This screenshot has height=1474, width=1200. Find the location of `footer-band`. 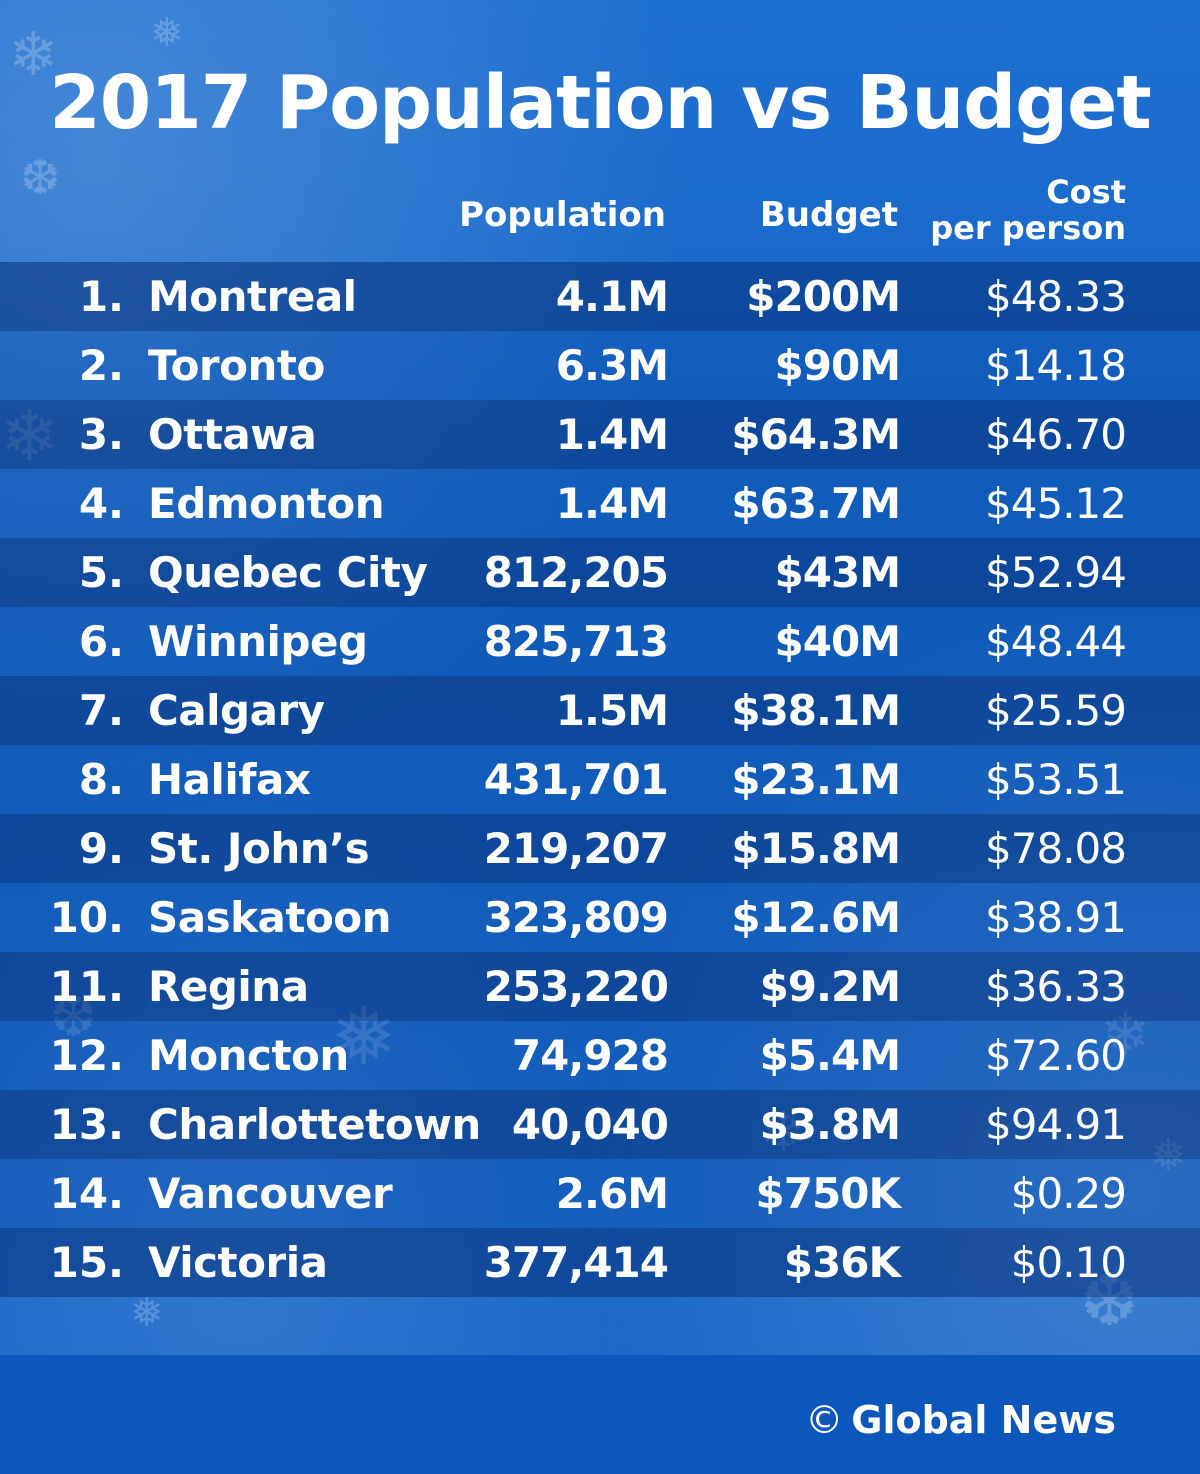

footer-band is located at coordinates (600, 1414).